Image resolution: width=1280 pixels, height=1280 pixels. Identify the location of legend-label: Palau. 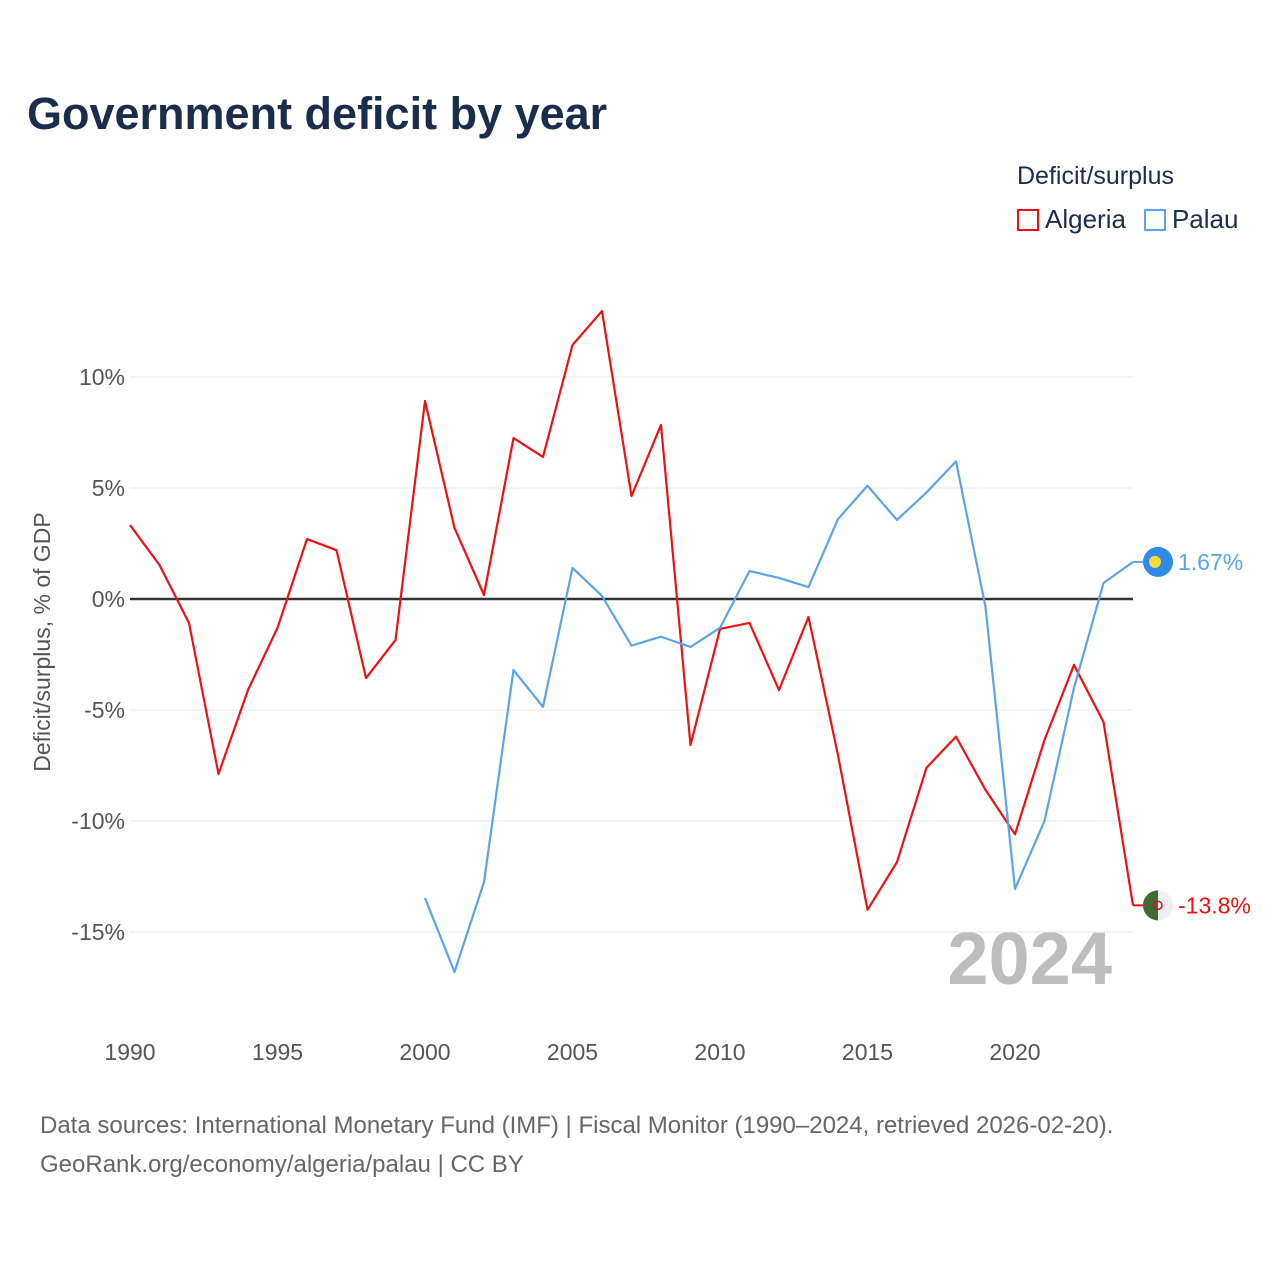
(1205, 219).